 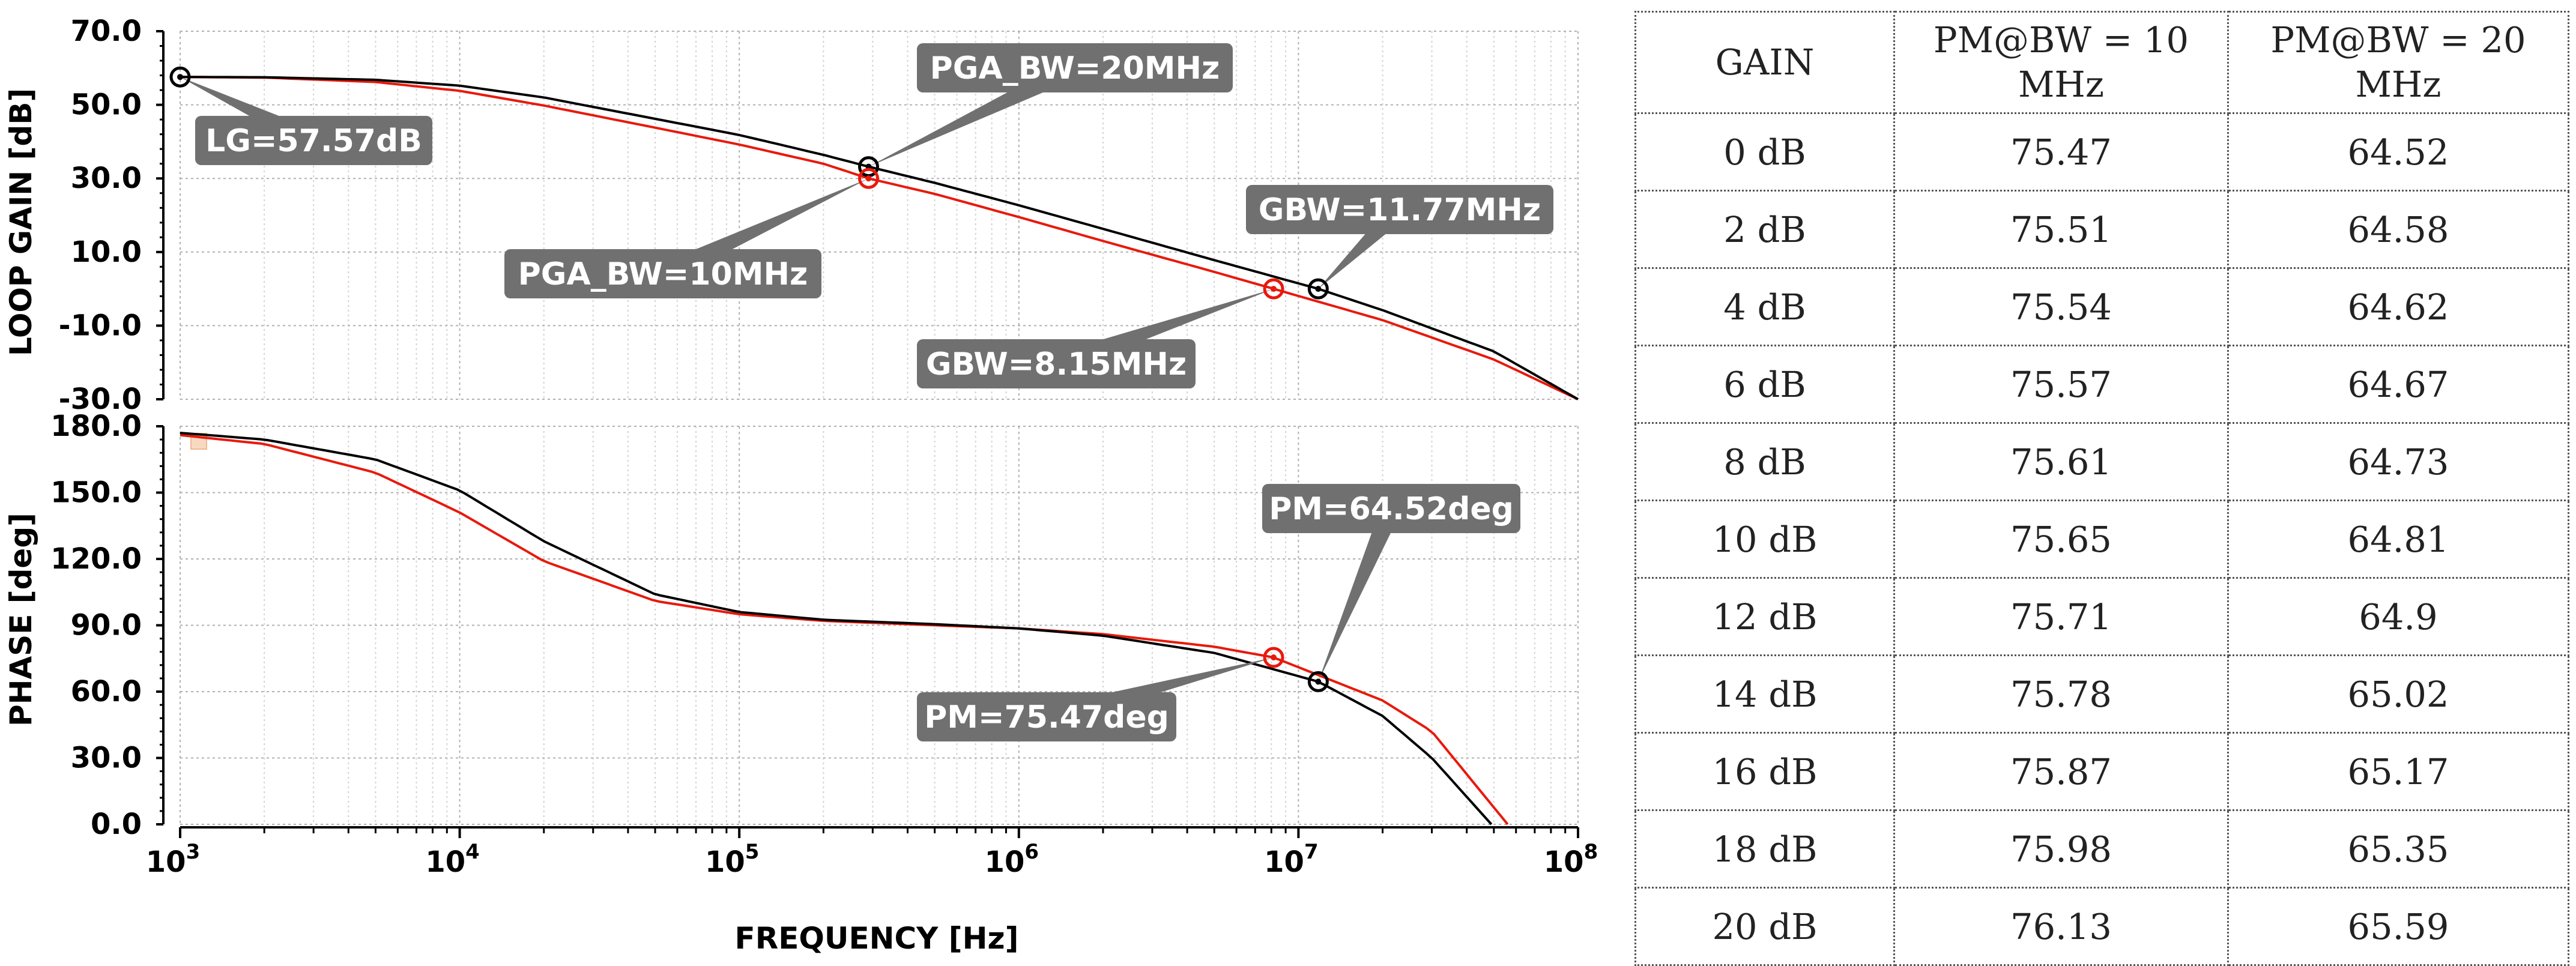 I want to click on table-cell-pm-bw10: 75.54, so click(x=2061, y=306).